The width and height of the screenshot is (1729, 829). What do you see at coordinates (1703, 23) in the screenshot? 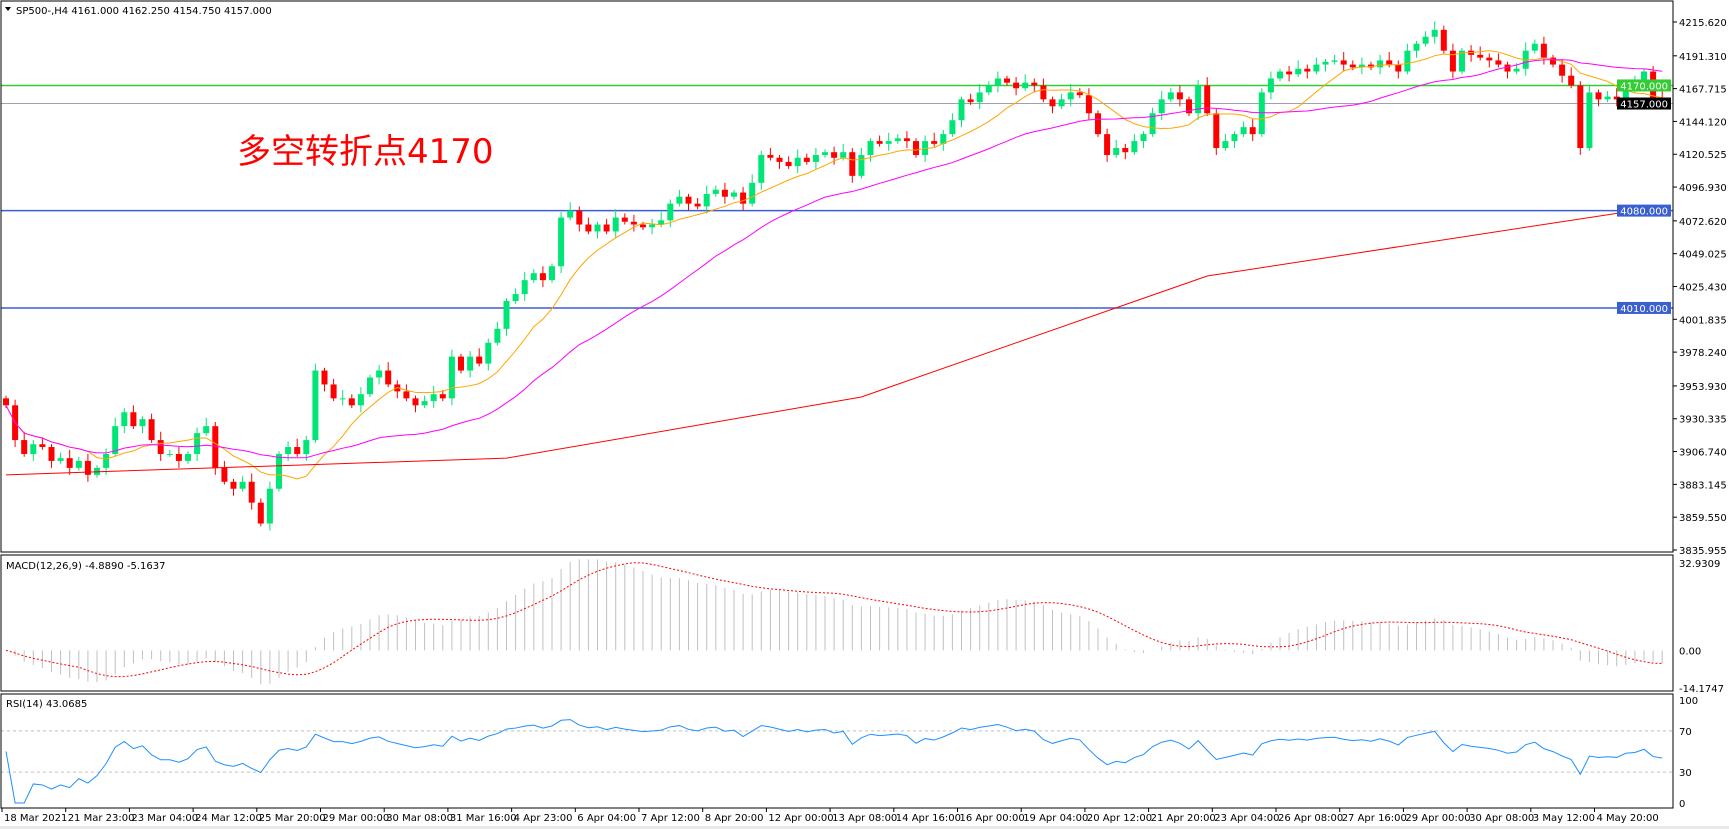
I see `y-tick-label: 4215.620` at bounding box center [1703, 23].